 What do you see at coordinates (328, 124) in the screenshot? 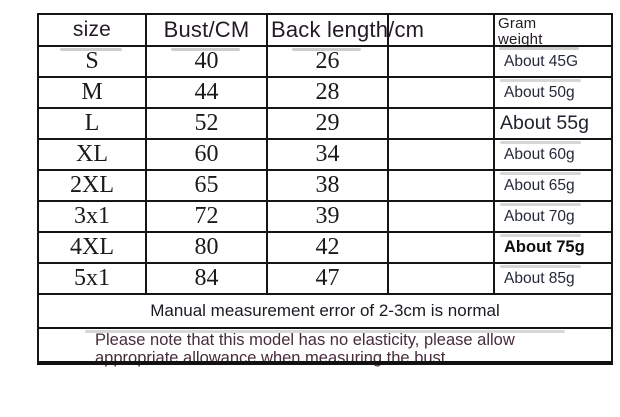
I see `back-length-cell: 29` at bounding box center [328, 124].